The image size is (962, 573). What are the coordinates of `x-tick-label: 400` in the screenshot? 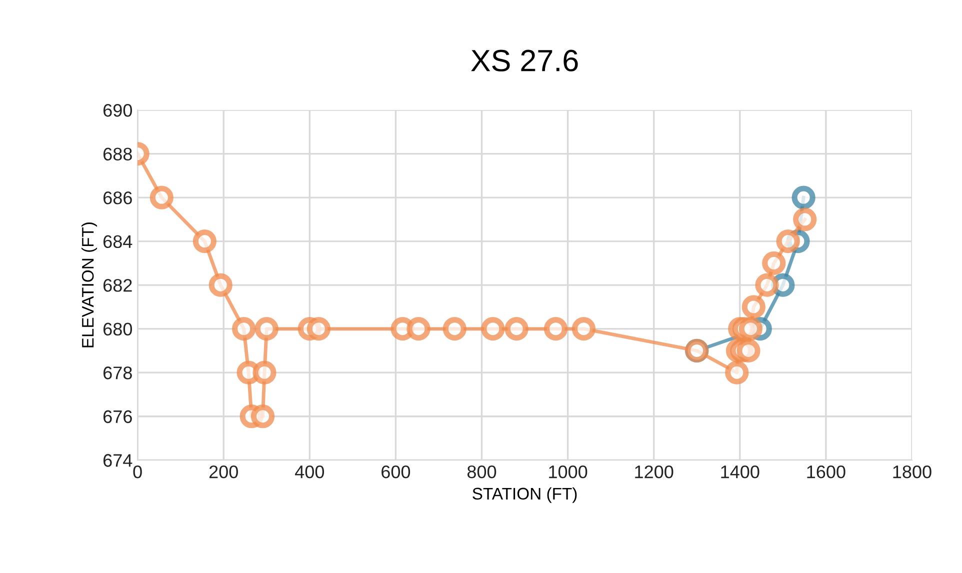 It's located at (309, 471).